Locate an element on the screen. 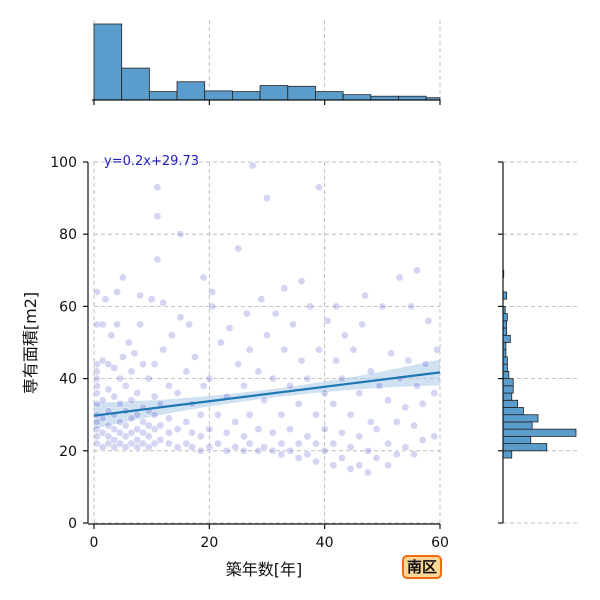 The height and width of the screenshot is (600, 600). x-tick-label: 60 is located at coordinates (440, 543).